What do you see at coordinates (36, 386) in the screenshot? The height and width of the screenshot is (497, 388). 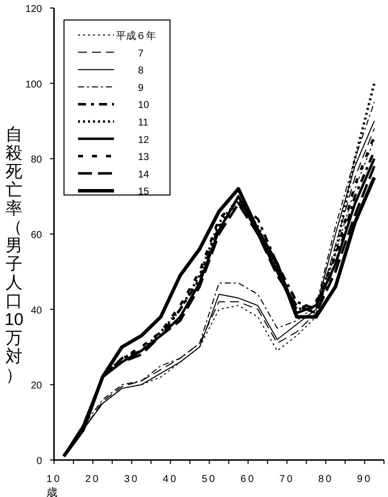 I see `y-tick-label: 20` at bounding box center [36, 386].